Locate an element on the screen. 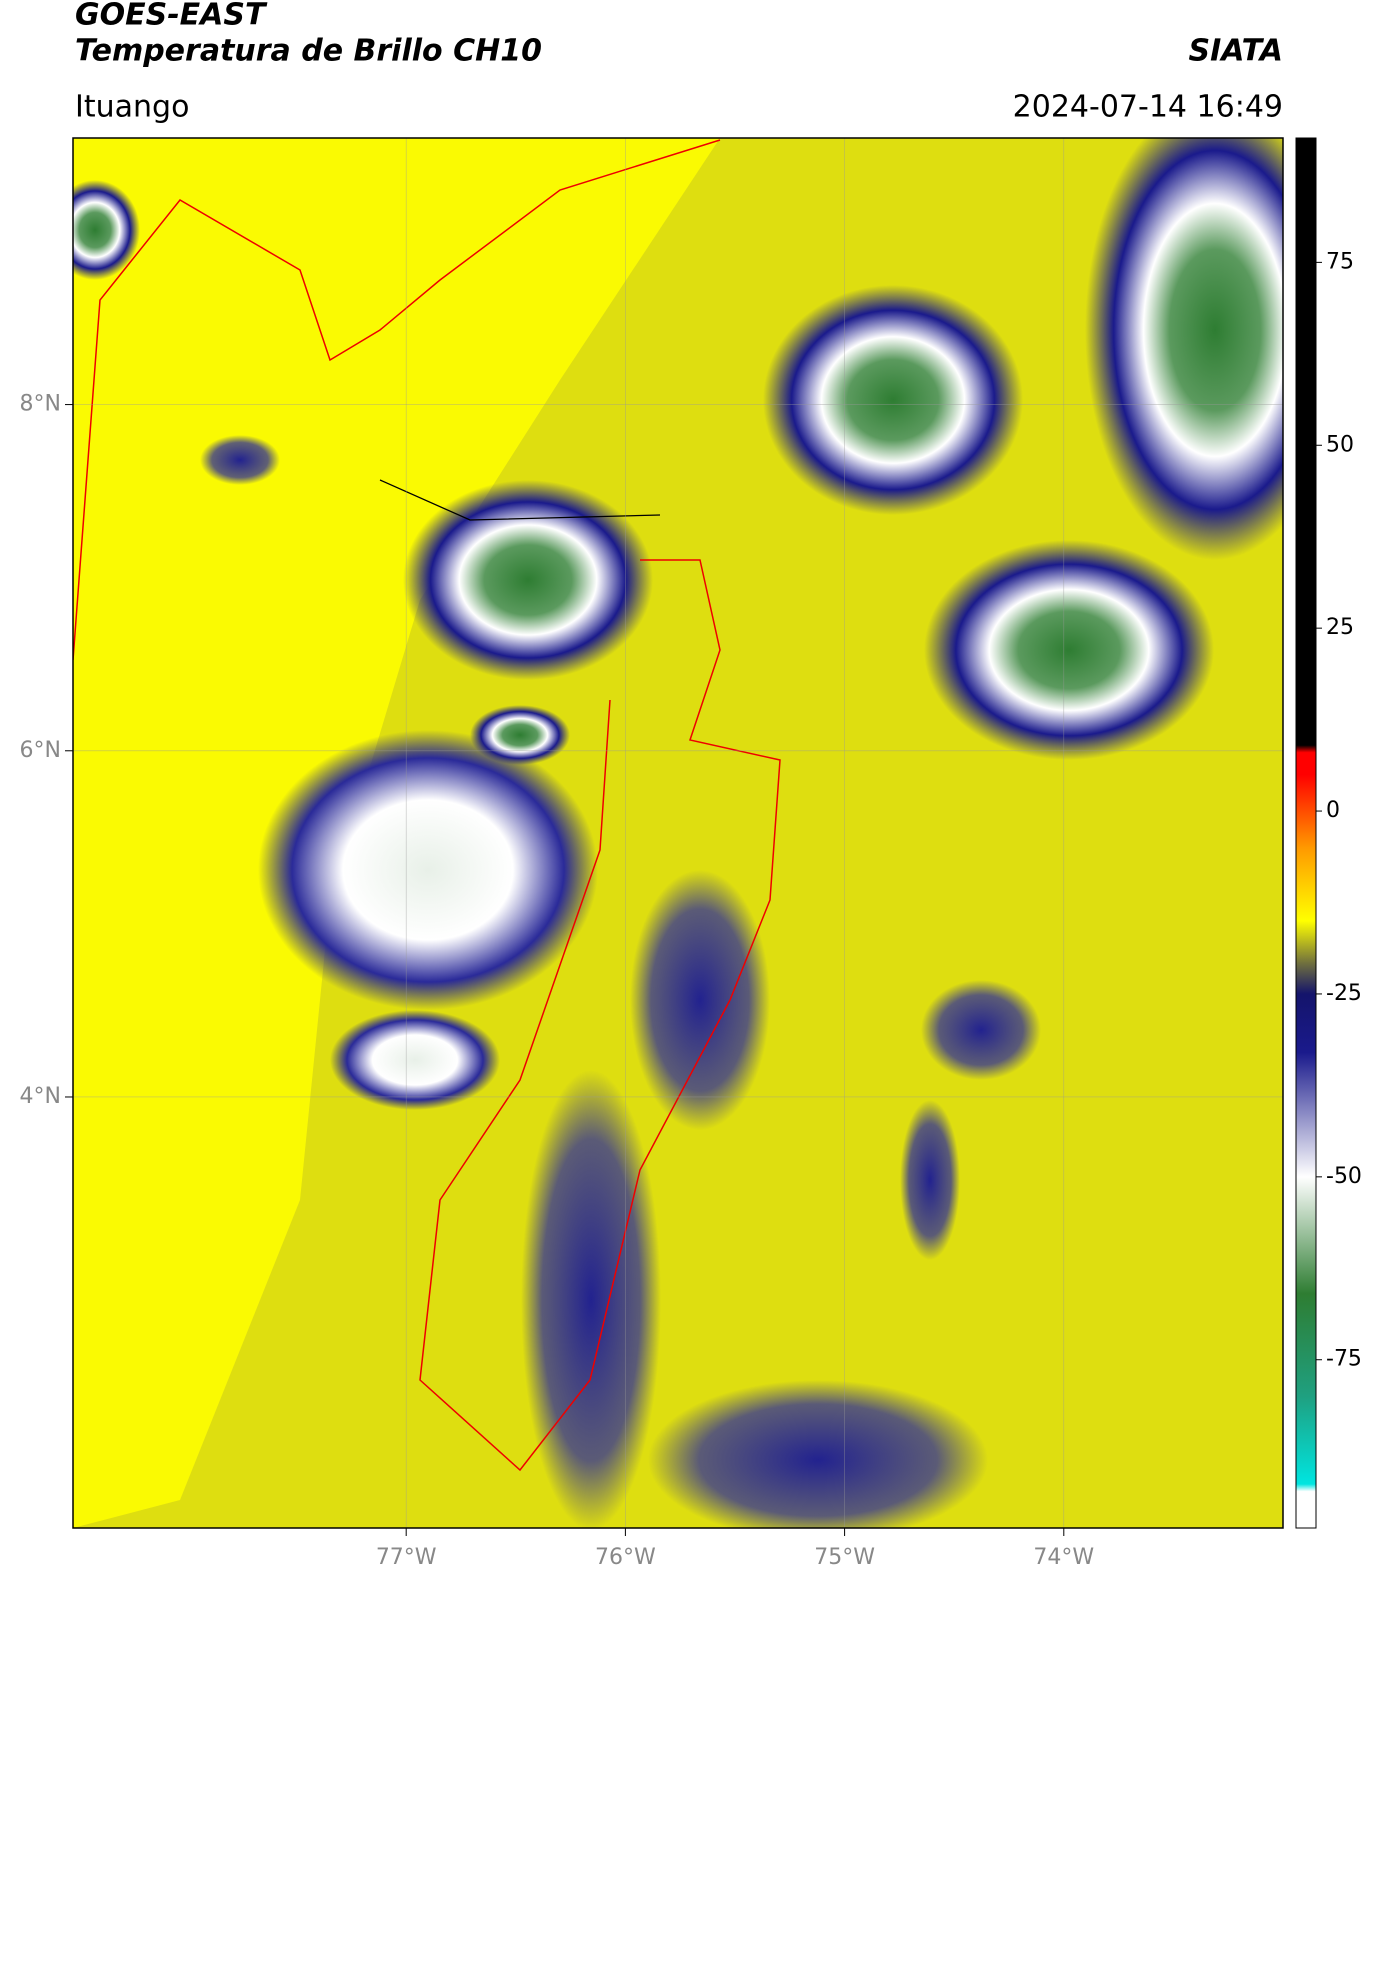 The image size is (1384, 1981). x-tick-label: 75°W is located at coordinates (844, 1557).